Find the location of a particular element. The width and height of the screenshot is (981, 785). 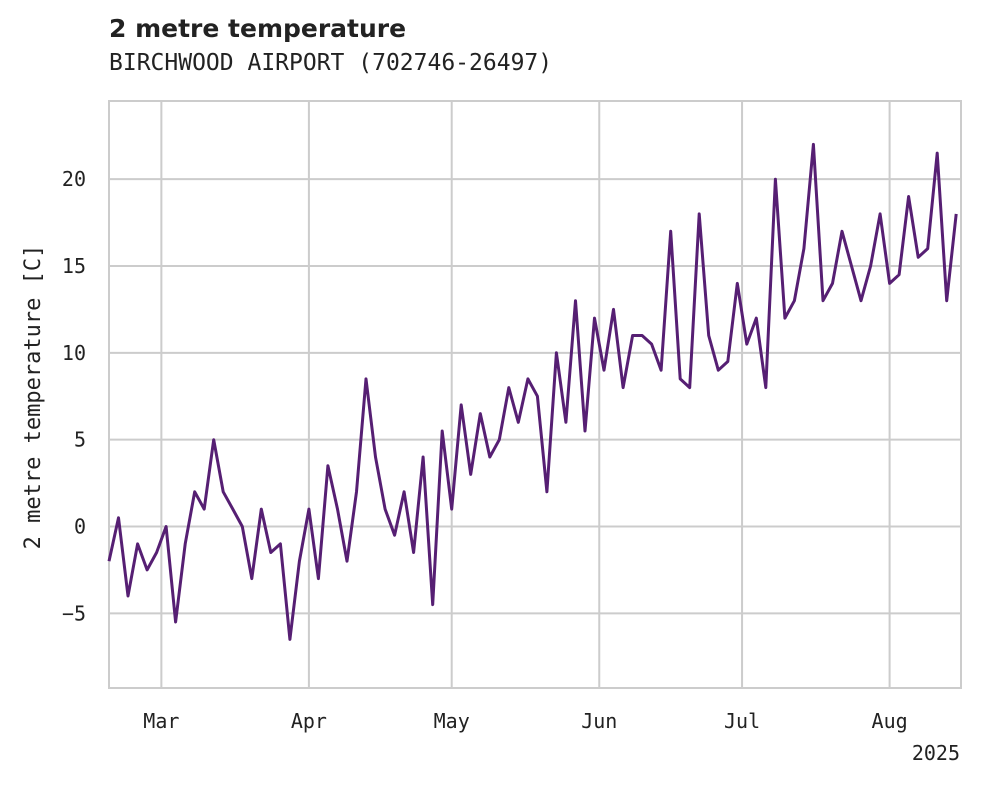

y-tick-label: −5 is located at coordinates (74, 613).